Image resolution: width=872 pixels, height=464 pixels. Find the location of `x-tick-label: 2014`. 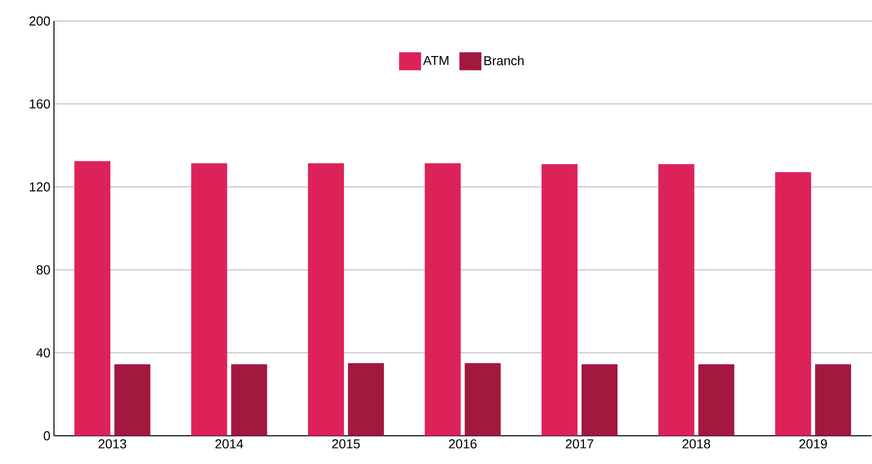

x-tick-label: 2014 is located at coordinates (229, 444).